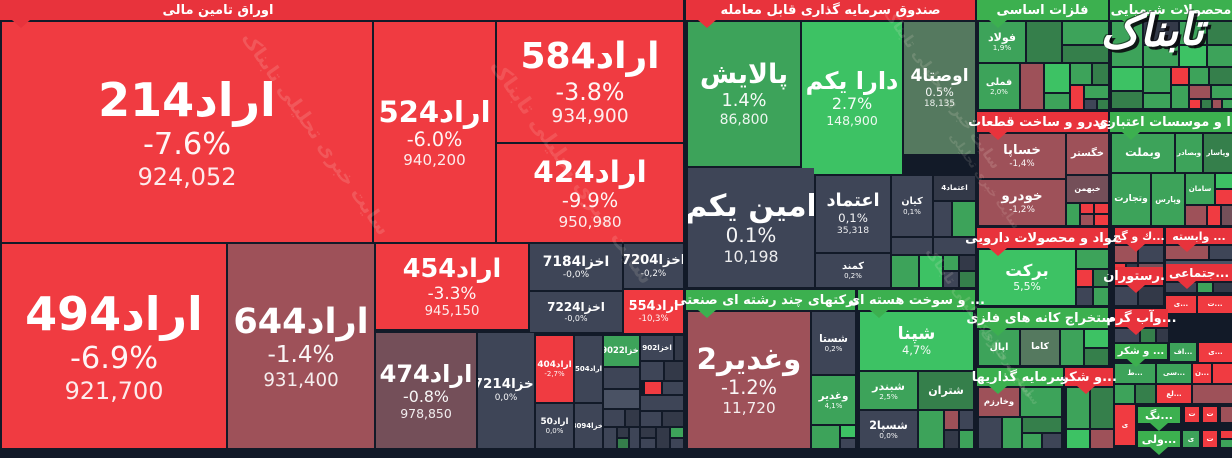 The width and height of the screenshot is (1232, 458). I want to click on stock-tile: اعتماد4, so click(954, 188).